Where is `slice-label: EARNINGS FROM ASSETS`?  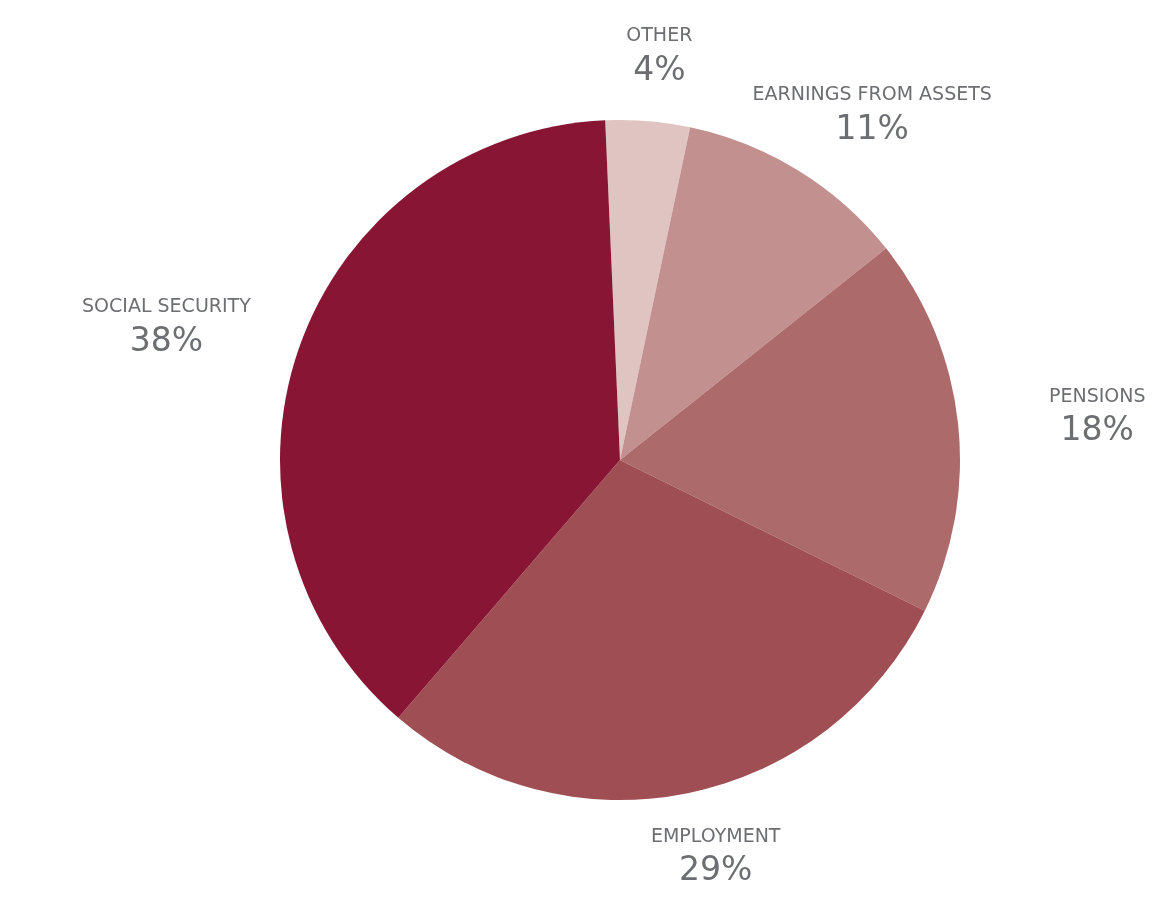 slice-label: EARNINGS FROM ASSETS is located at coordinates (872, 93).